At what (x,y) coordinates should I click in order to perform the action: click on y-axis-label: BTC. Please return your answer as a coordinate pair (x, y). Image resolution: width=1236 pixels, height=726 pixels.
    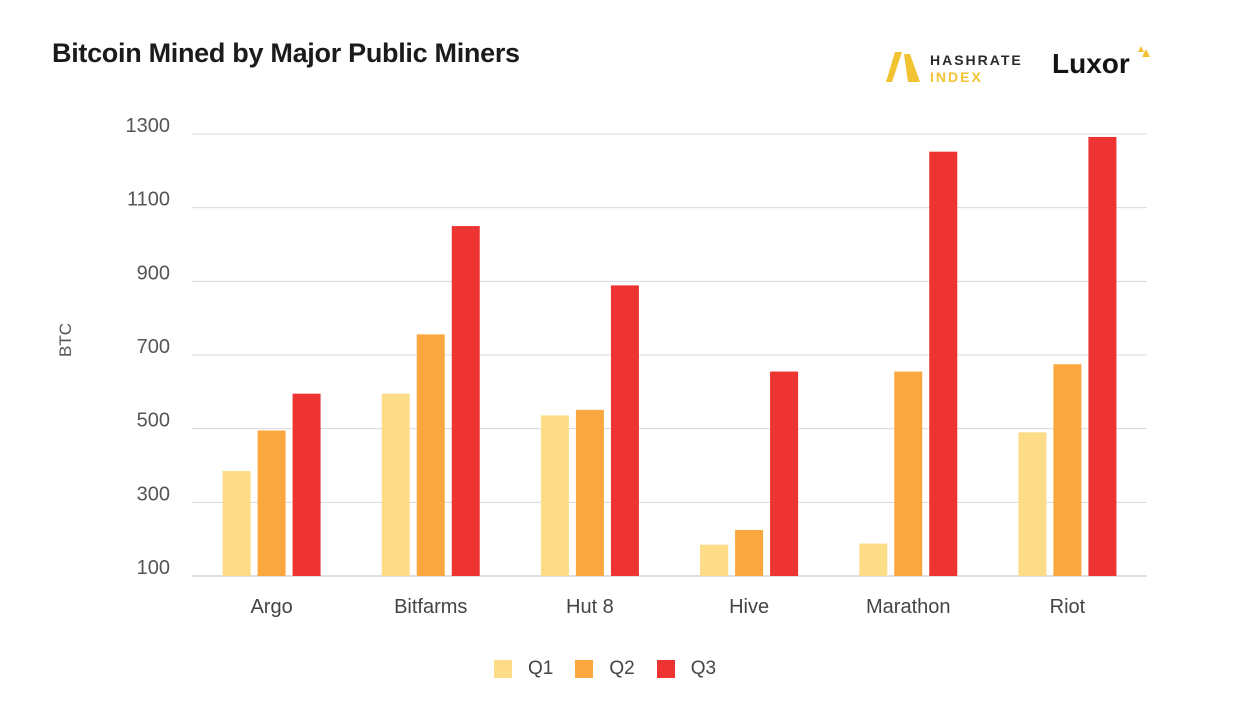
    Looking at the image, I should click on (65, 340).